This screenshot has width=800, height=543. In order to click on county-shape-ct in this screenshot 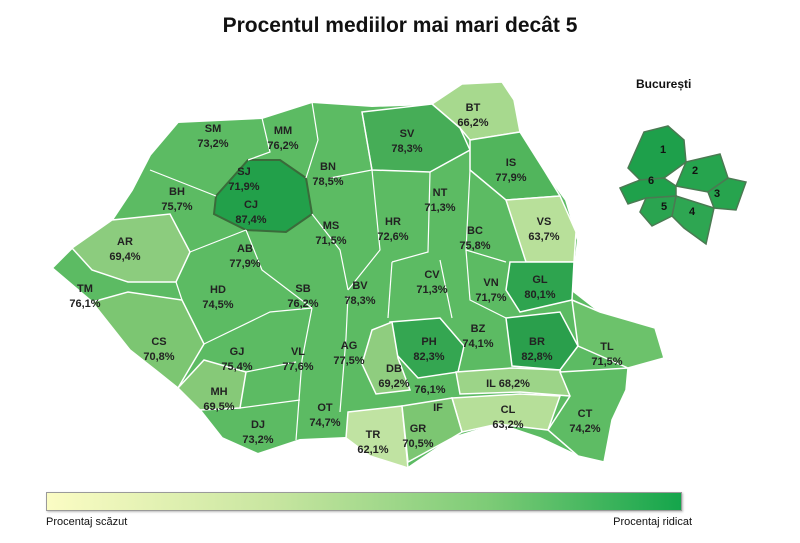, I will do `click(588, 415)`.